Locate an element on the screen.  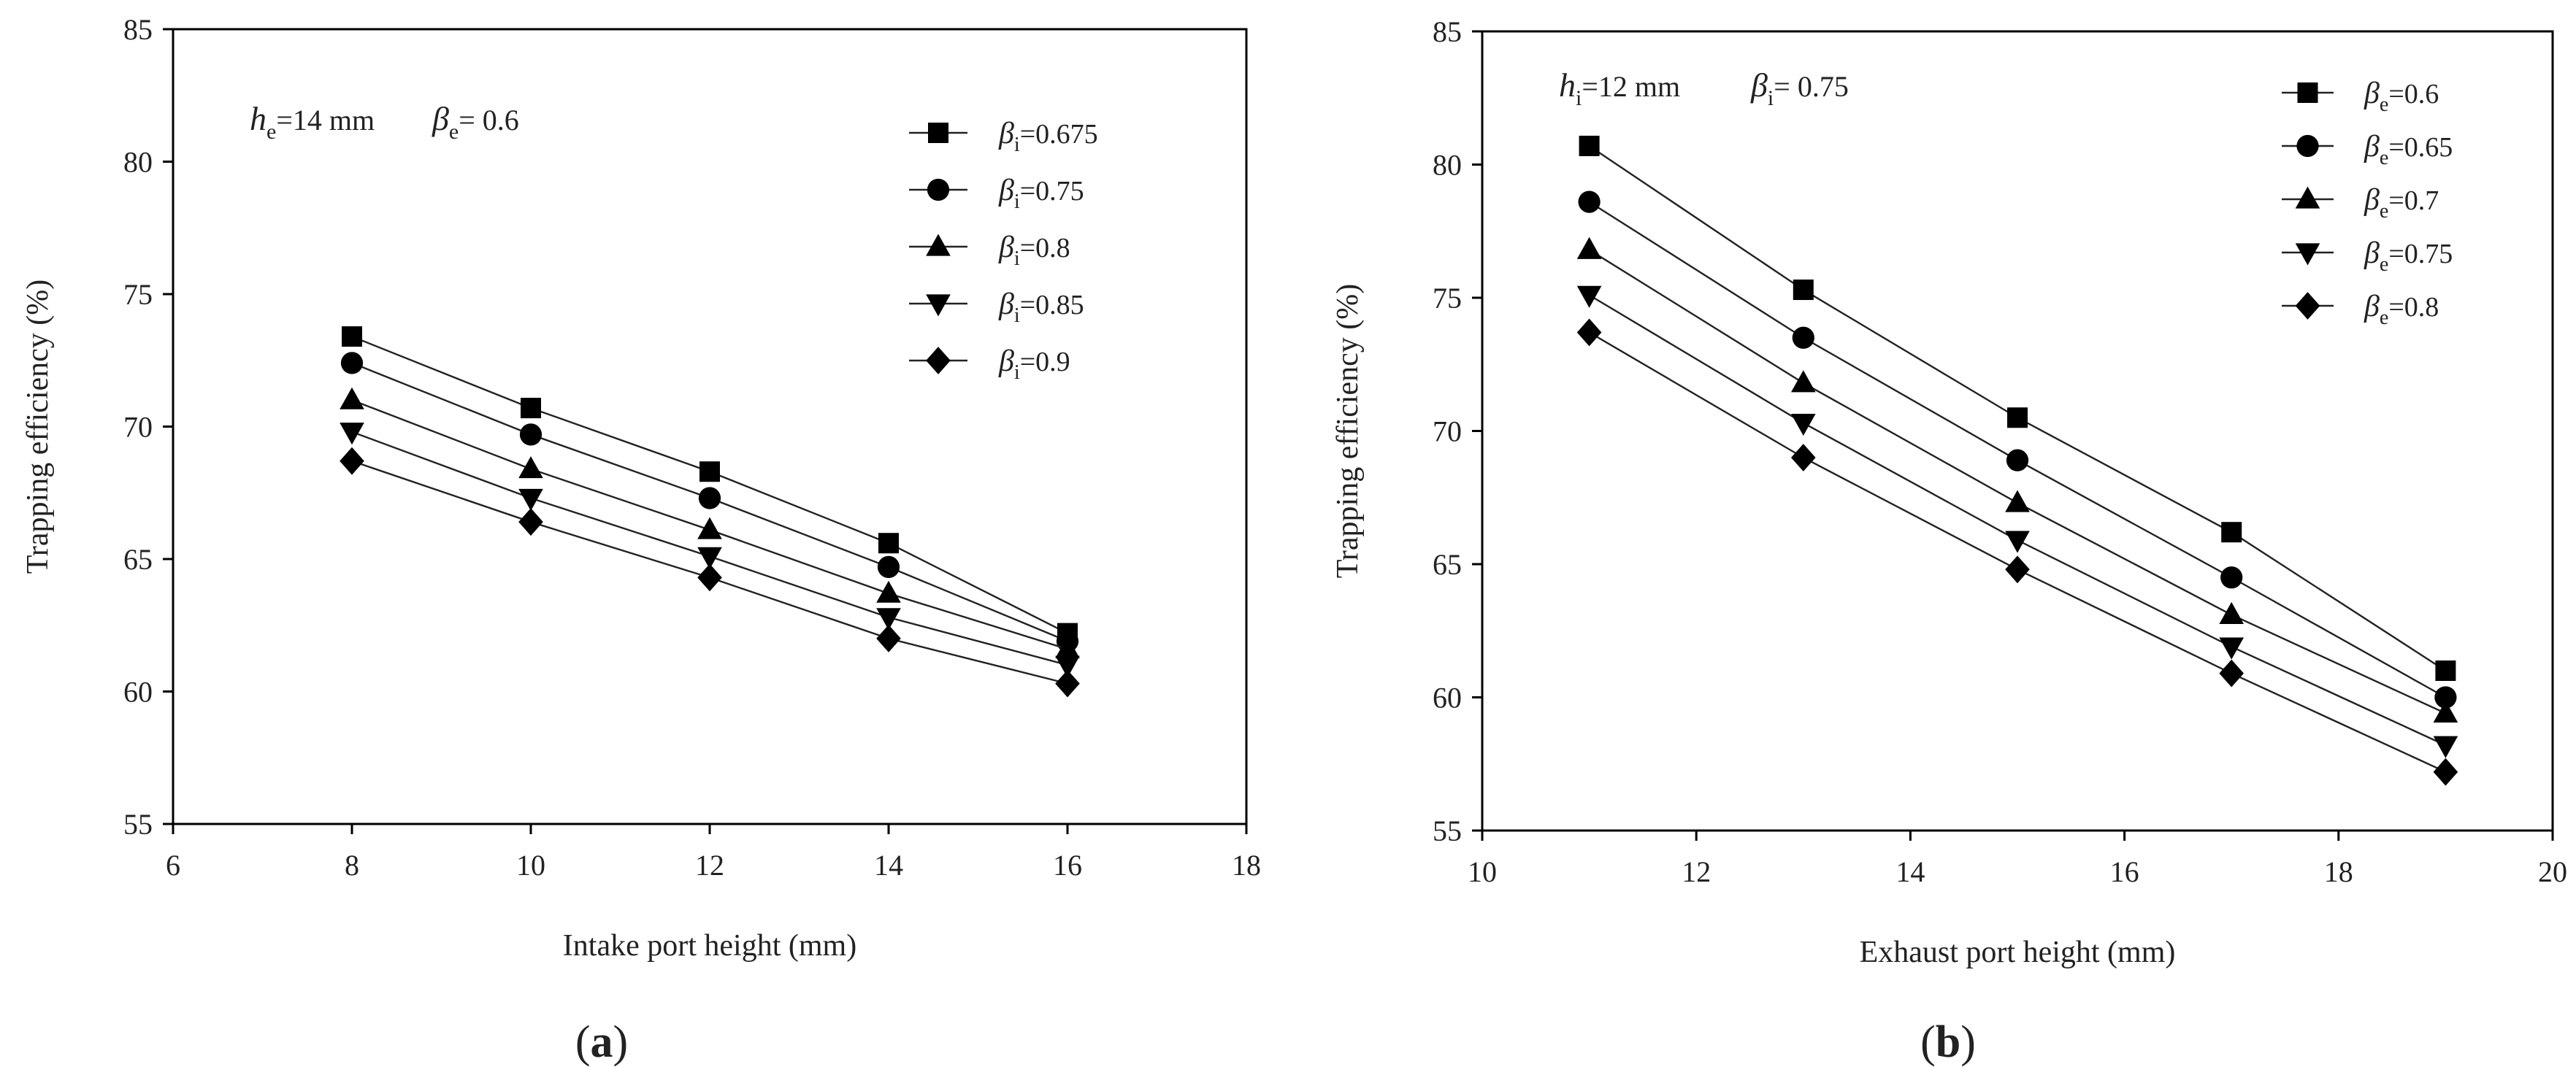
legend-label: βe=0.7 is located at coordinates (2401, 203).